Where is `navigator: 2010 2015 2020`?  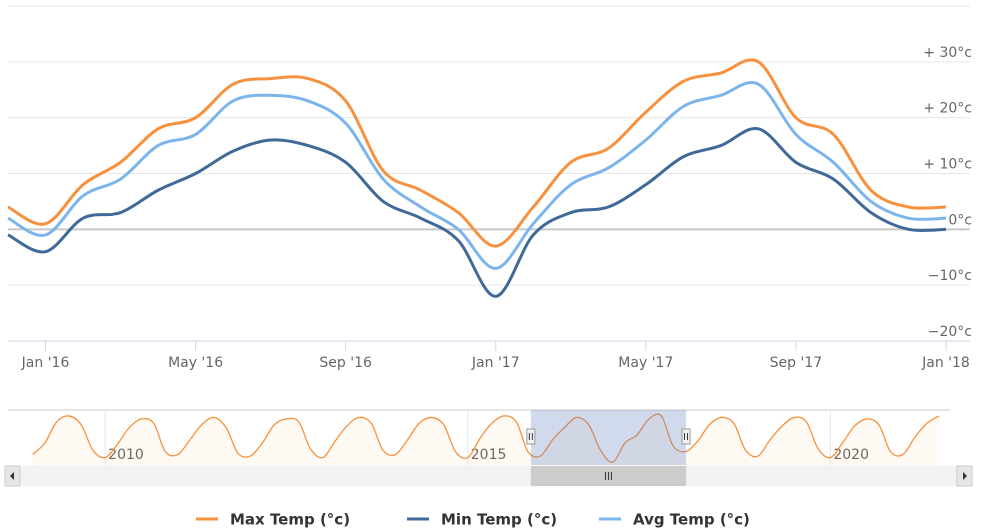
navigator: 2010 2015 2020 is located at coordinates (488, 448).